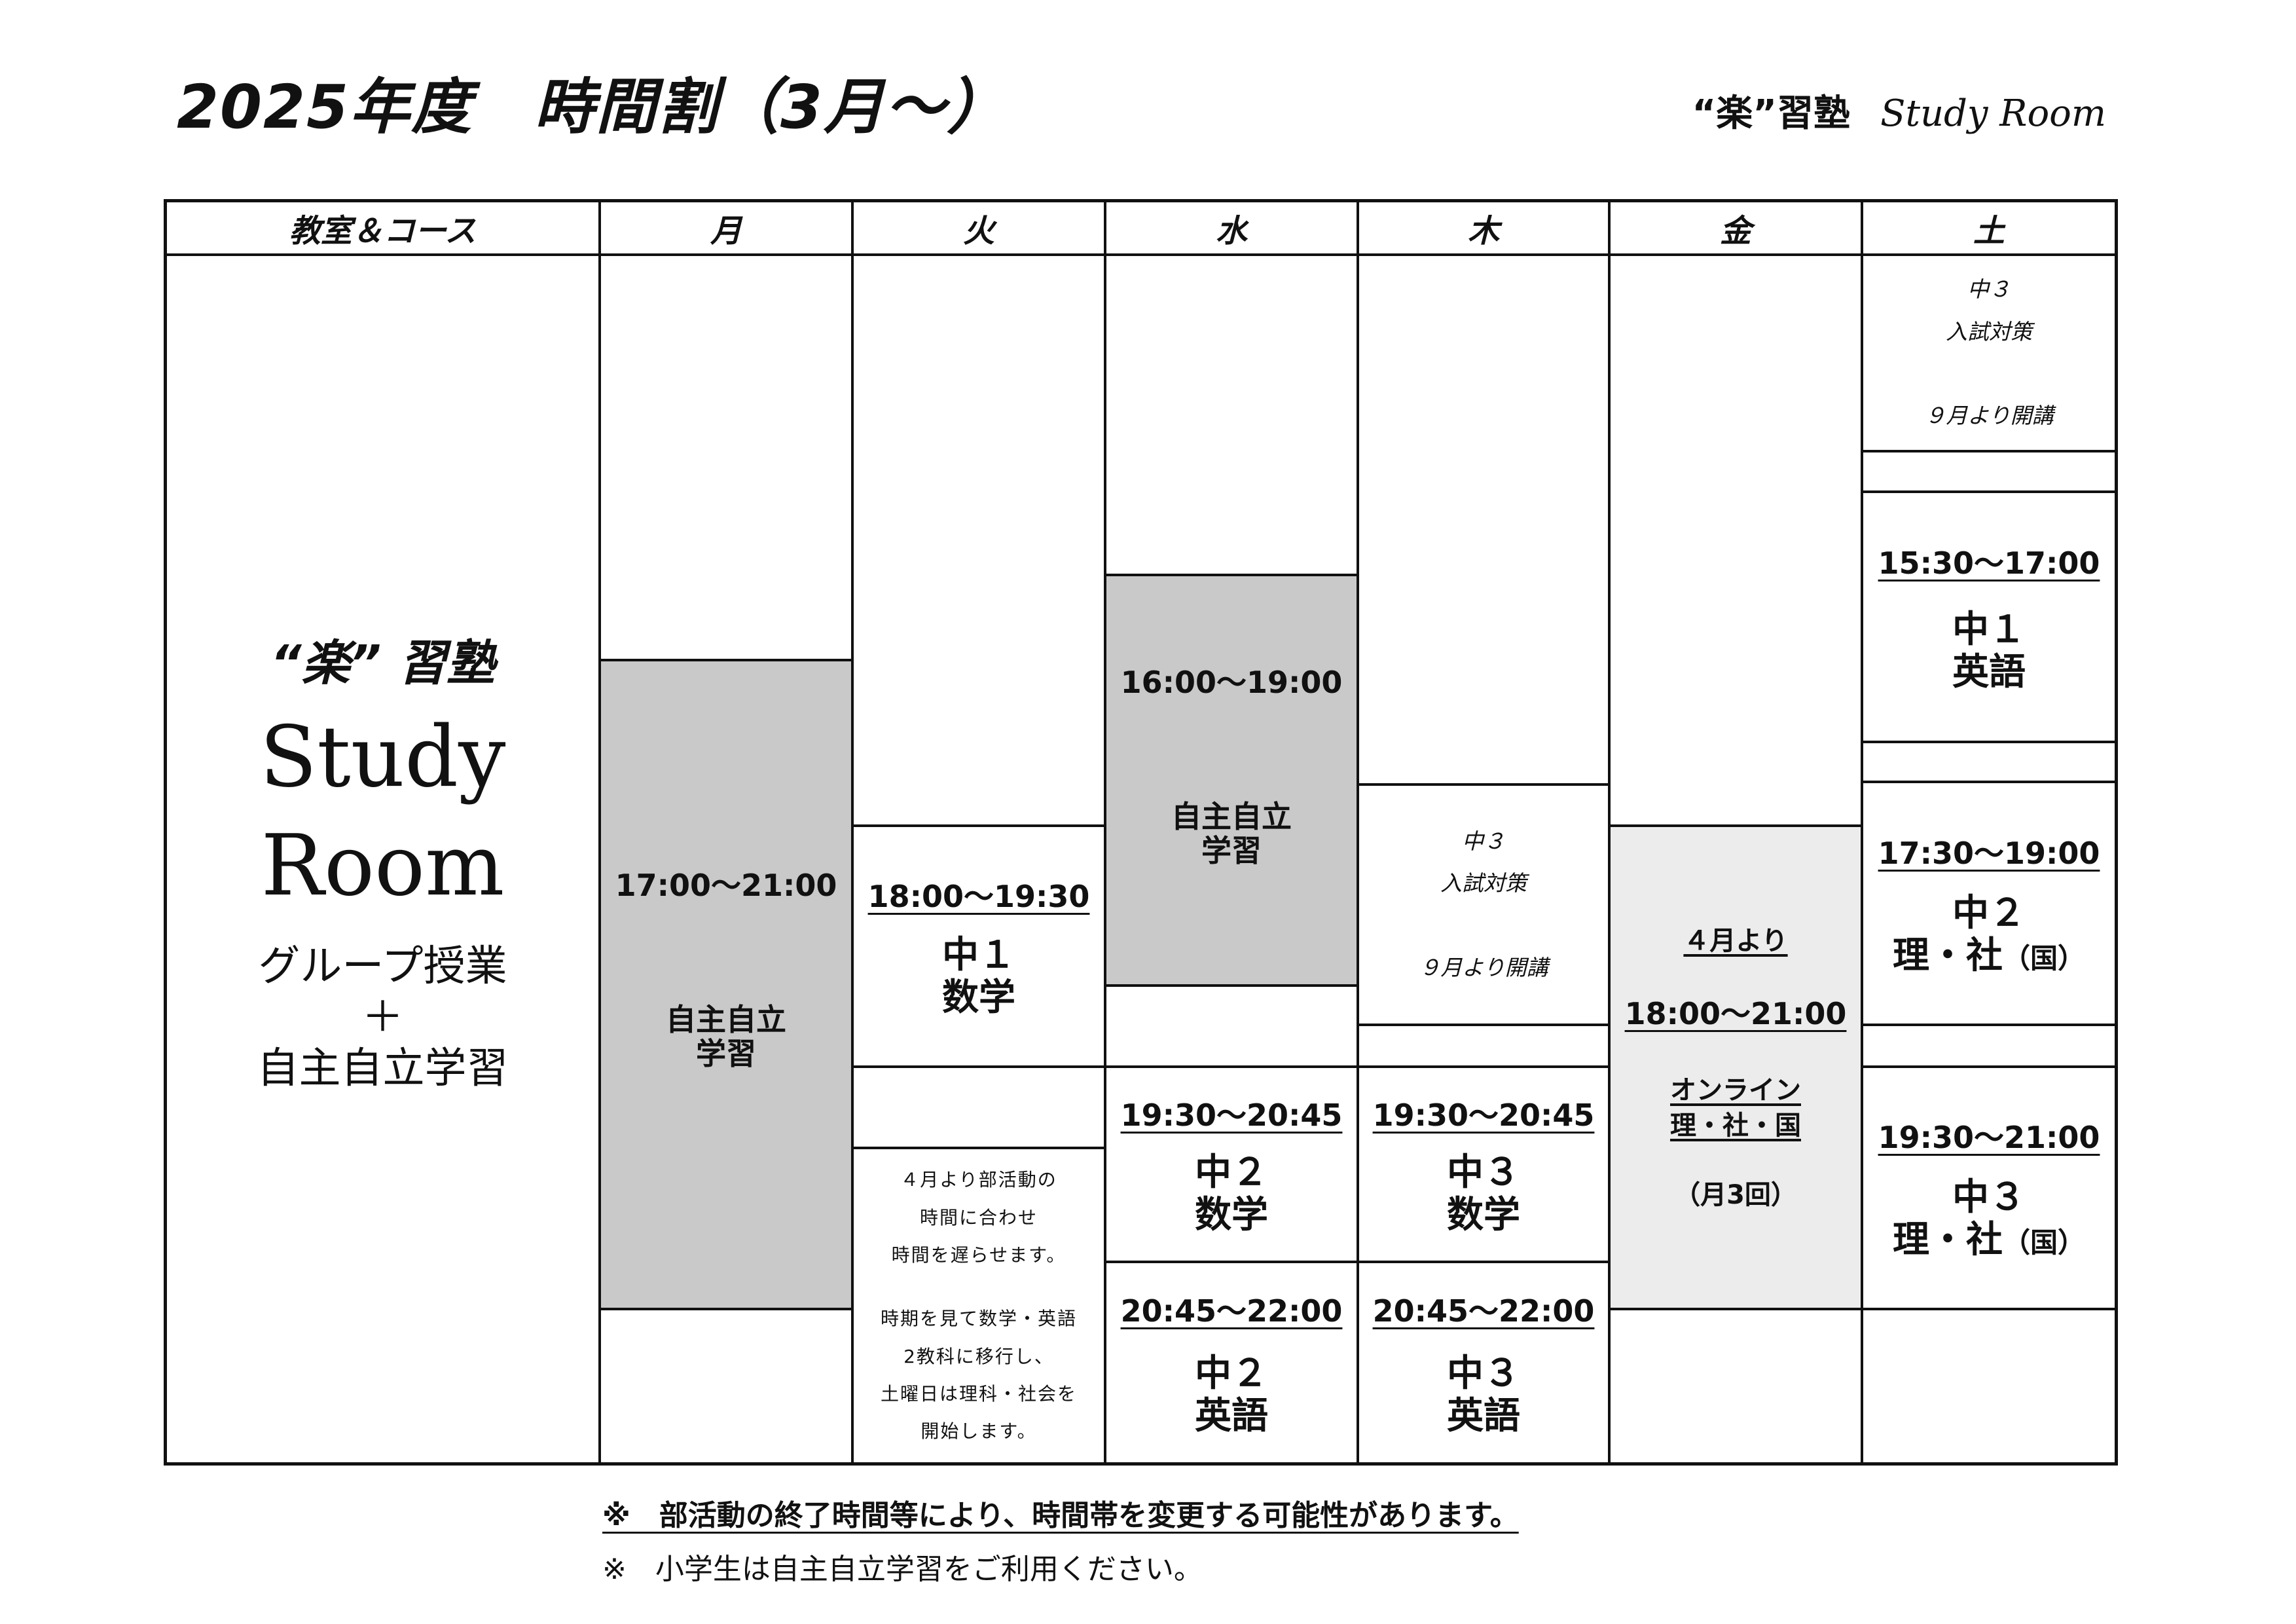  Describe the element at coordinates (1060, 1515) in the screenshot. I see `footer-note-schedule-change: ※ 部活動の終了時間等により、時間帯を変更する可能性があります。` at that location.